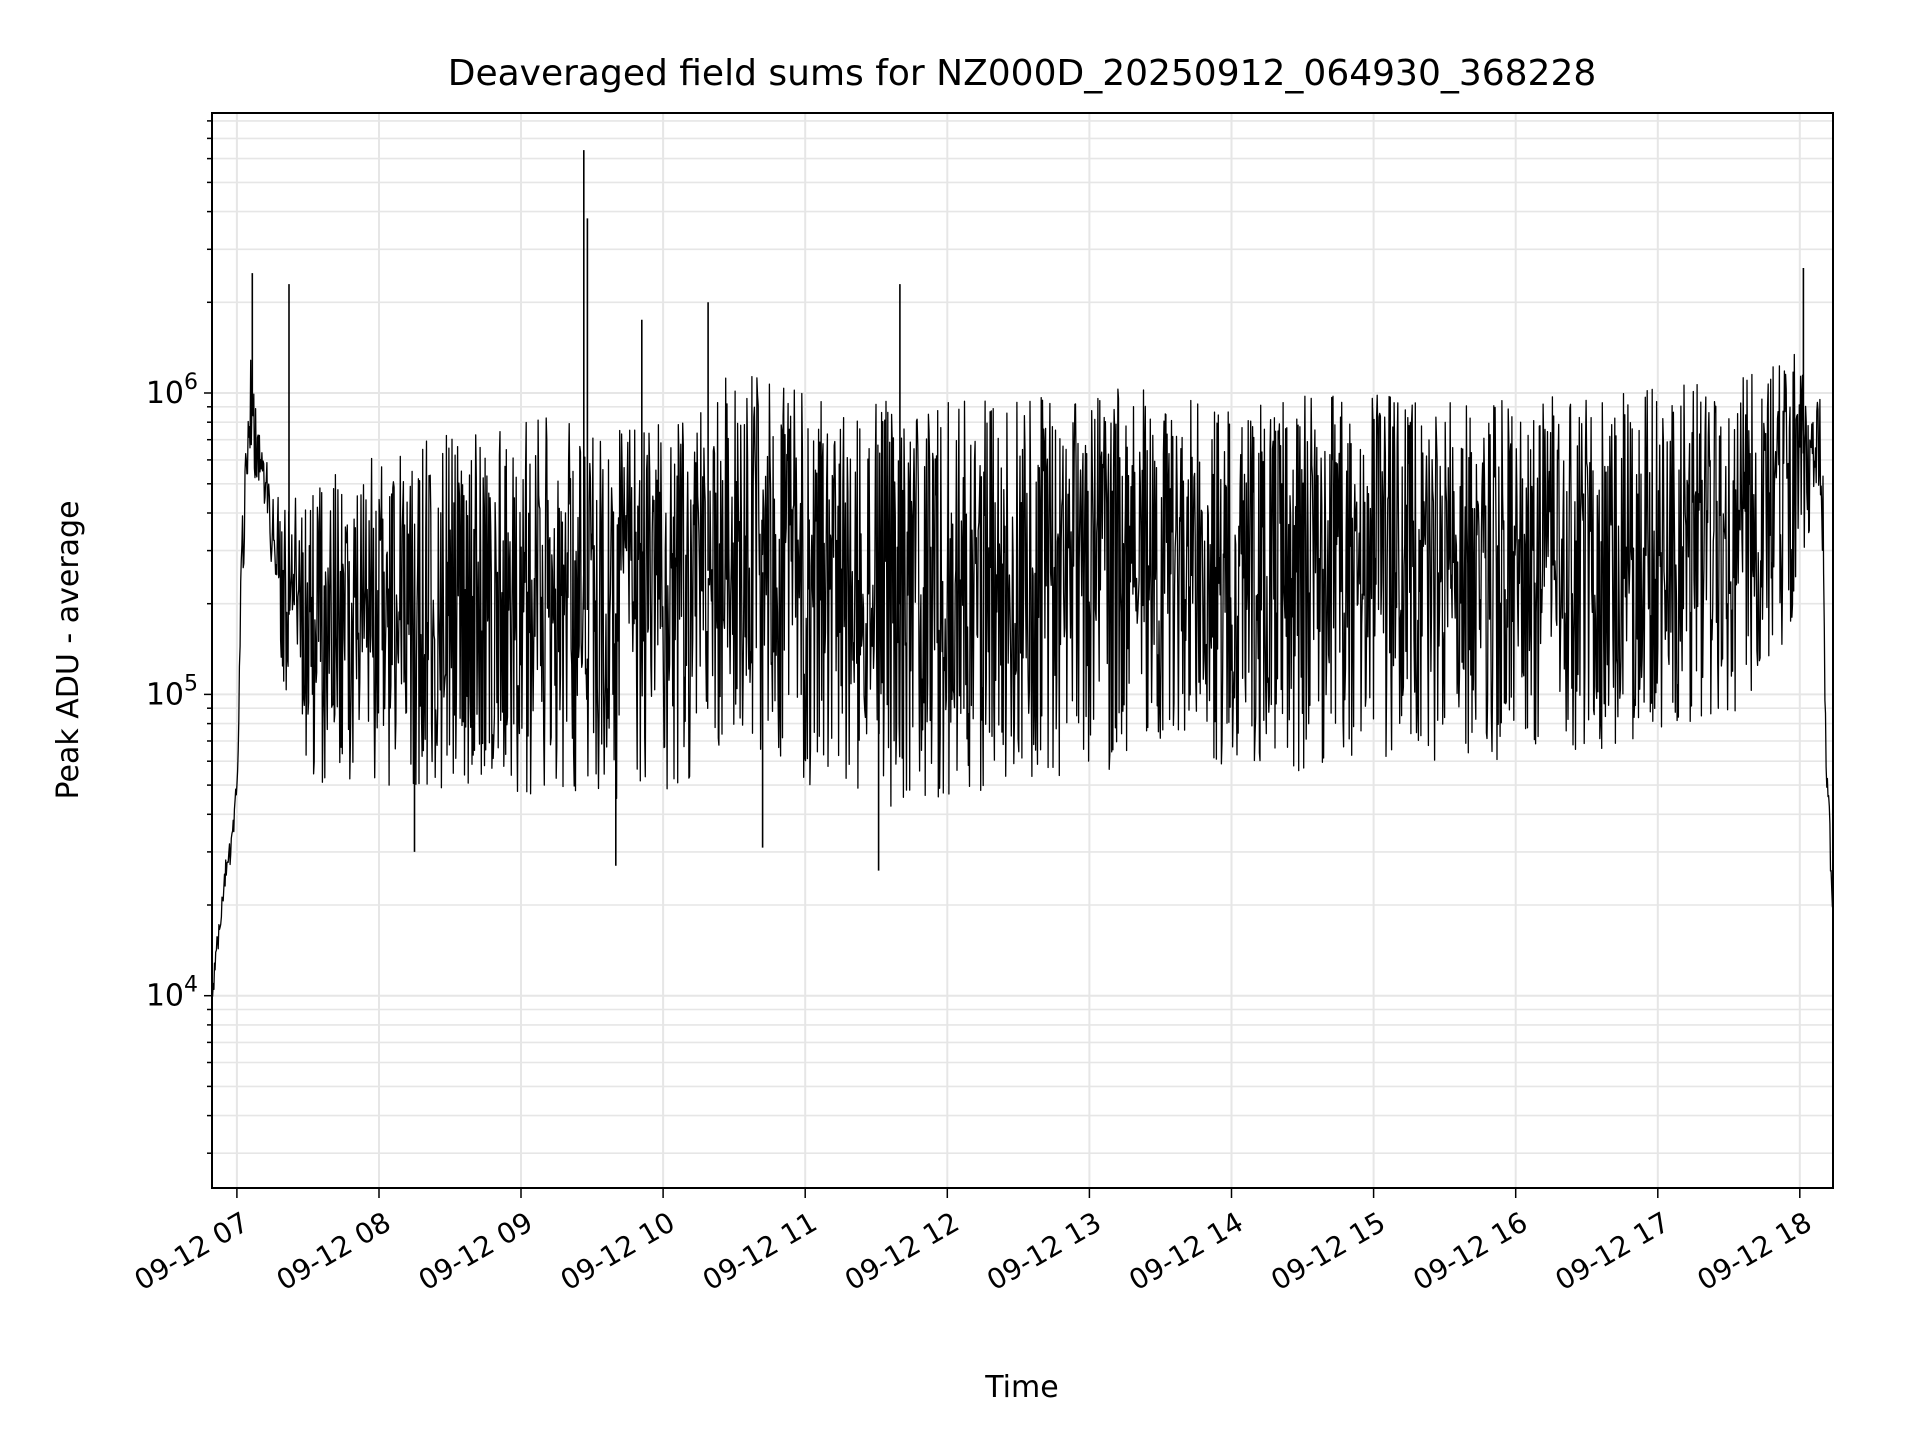  Describe the element at coordinates (68, 649) in the screenshot. I see `y-axis-label: Peak ADU - average` at that location.